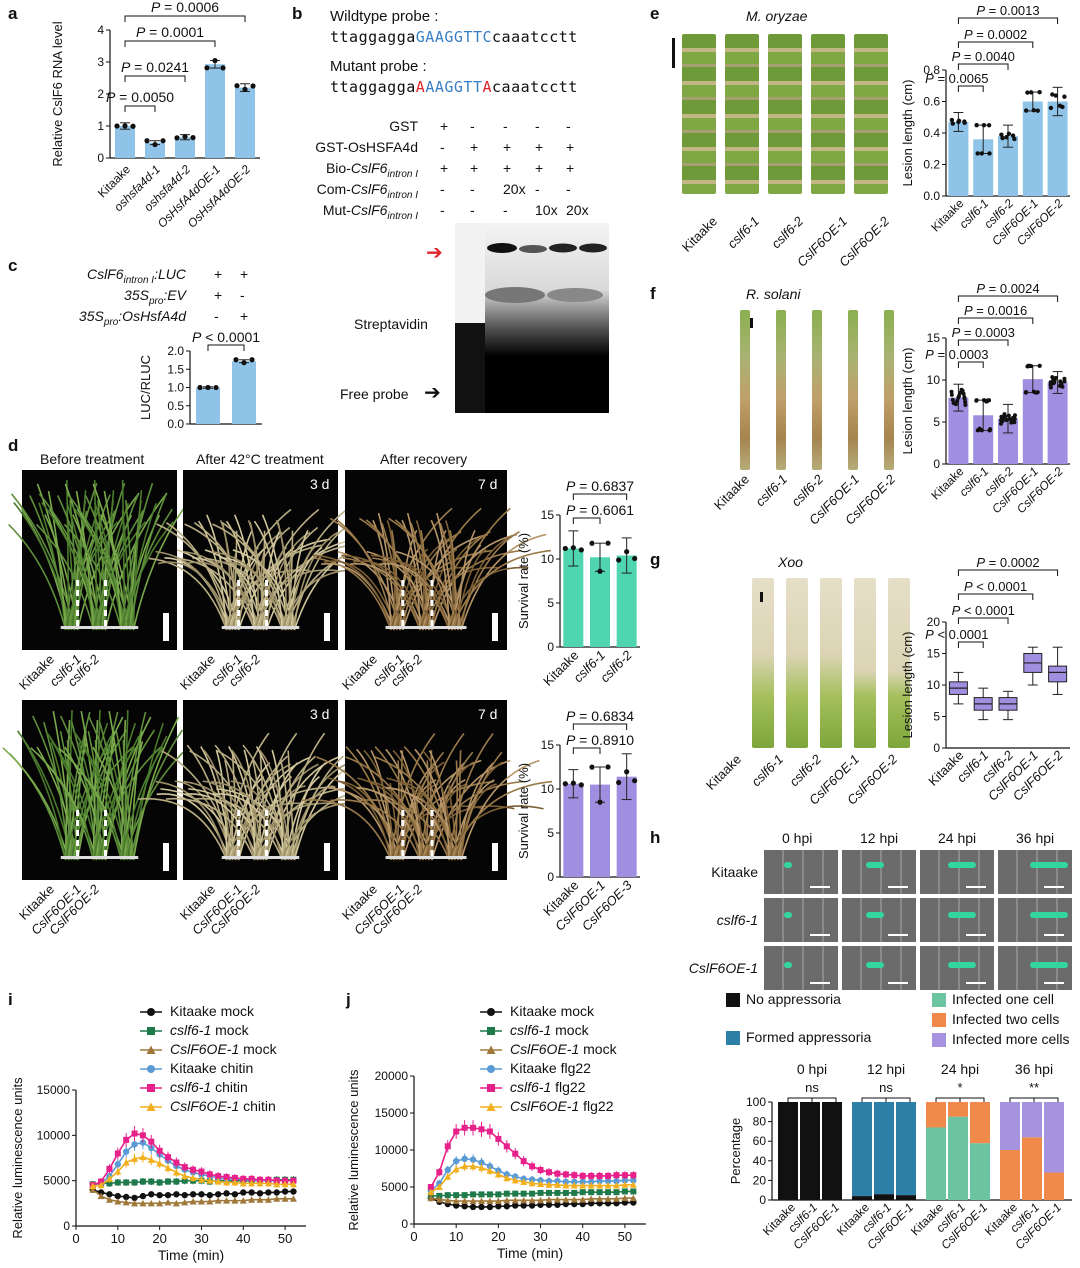 This screenshot has height=1268, width=1080. Describe the element at coordinates (17, 1158) in the screenshot. I see `y-axis-label: Relative luminescence units` at that location.